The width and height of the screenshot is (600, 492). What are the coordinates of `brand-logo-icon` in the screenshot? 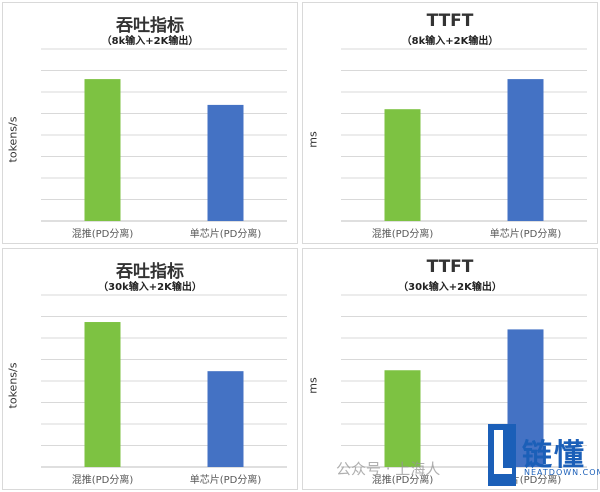 It's located at (502, 455).